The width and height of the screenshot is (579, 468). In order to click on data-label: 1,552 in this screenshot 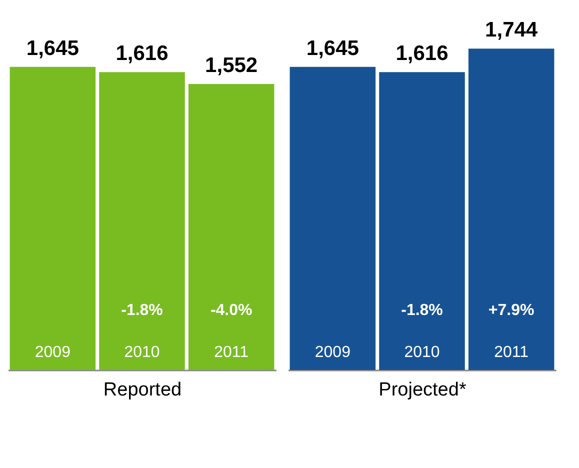, I will do `click(231, 65)`.